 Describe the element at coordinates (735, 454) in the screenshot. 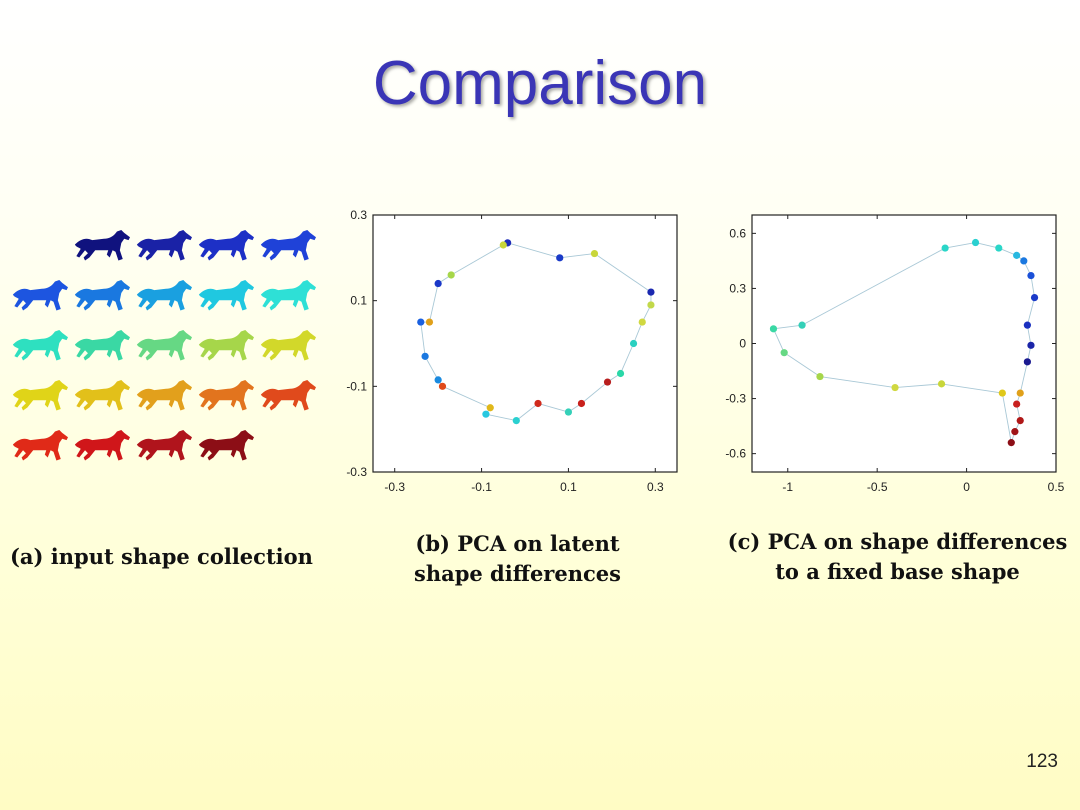

I see `y-tick-label: -0.6` at that location.